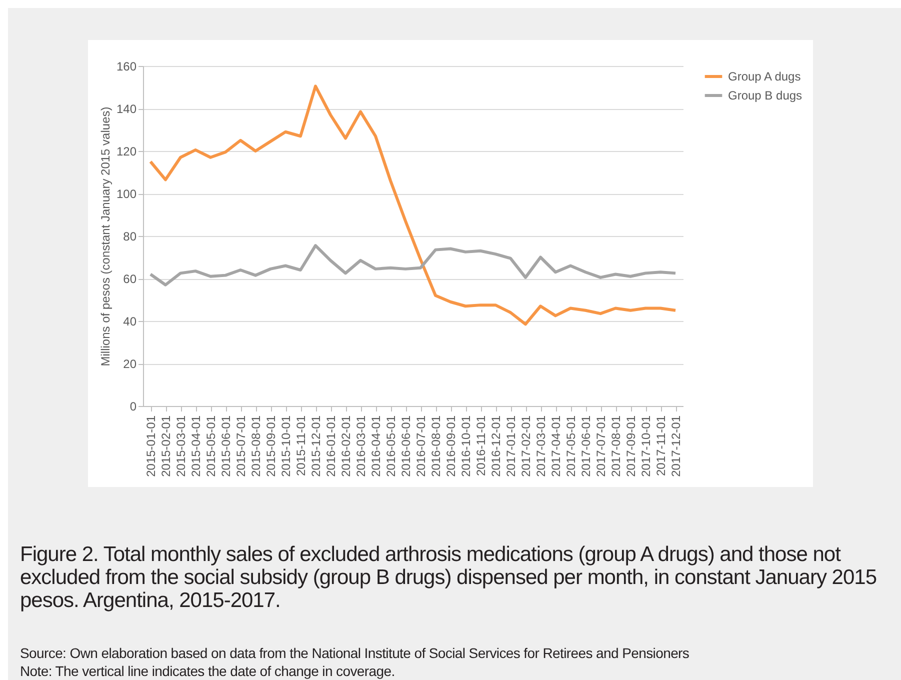 Image resolution: width=901 pixels, height=680 pixels. What do you see at coordinates (391, 446) in the screenshot?
I see `x-tick-label: 2016-05-01` at bounding box center [391, 446].